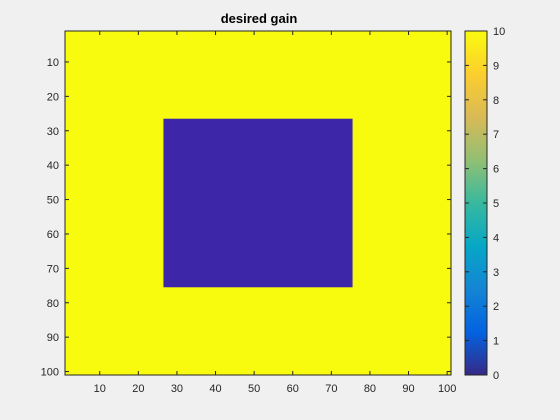 This screenshot has height=420, width=560. Describe the element at coordinates (496, 204) in the screenshot. I see `colorbar-tick-label: 5` at that location.